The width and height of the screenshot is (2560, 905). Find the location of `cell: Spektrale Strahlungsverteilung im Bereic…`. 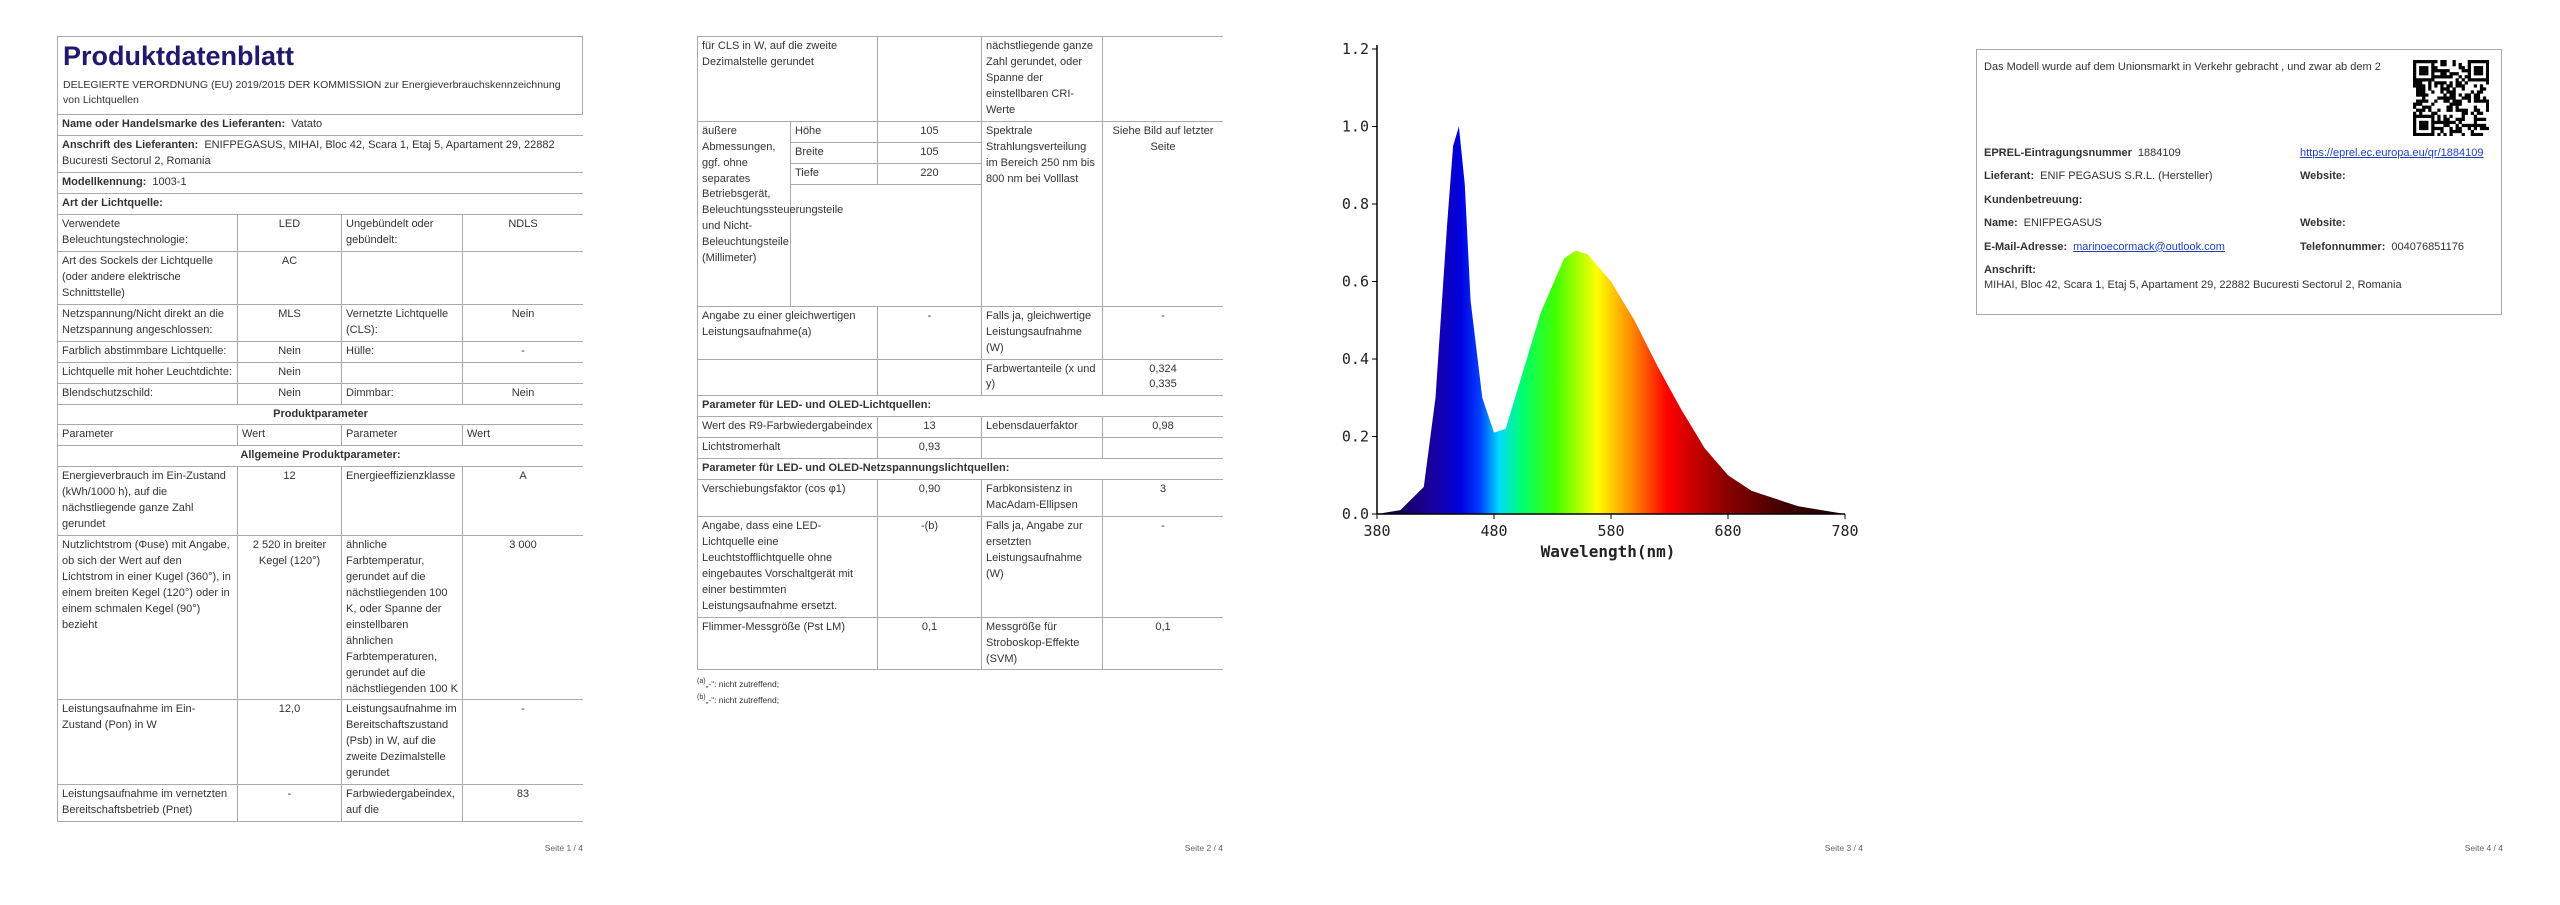

cell: Spektrale Strahlungsverteilung im Bereic… is located at coordinates (1042, 213).